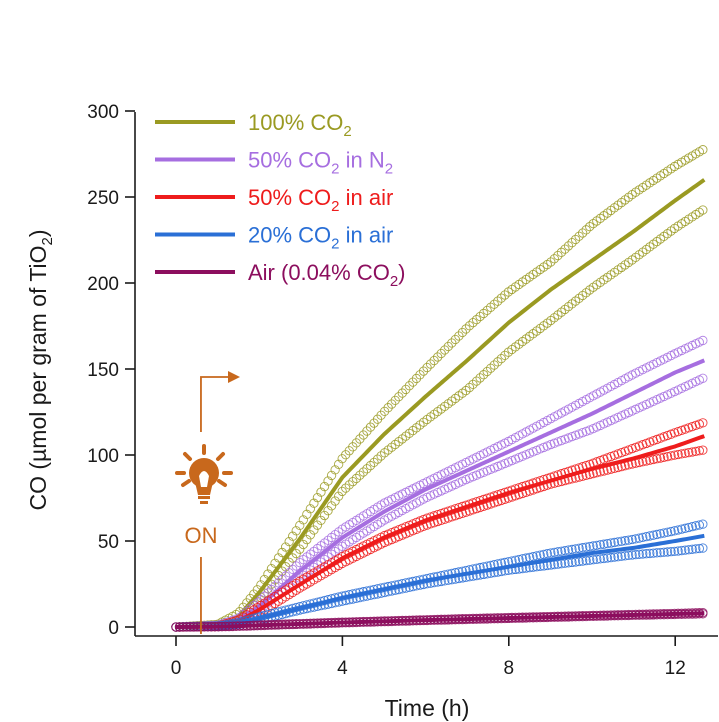 This screenshot has width=719, height=722. Describe the element at coordinates (218, 404) in the screenshot. I see `bent-arrow-icon` at that location.